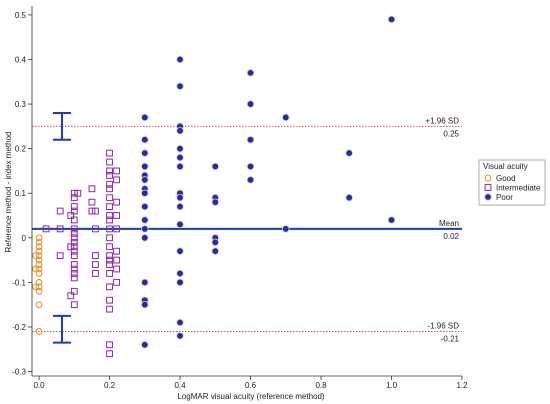 This screenshot has width=550, height=404. What do you see at coordinates (19, 327) in the screenshot?
I see `y-tick-label: -0.2` at bounding box center [19, 327].